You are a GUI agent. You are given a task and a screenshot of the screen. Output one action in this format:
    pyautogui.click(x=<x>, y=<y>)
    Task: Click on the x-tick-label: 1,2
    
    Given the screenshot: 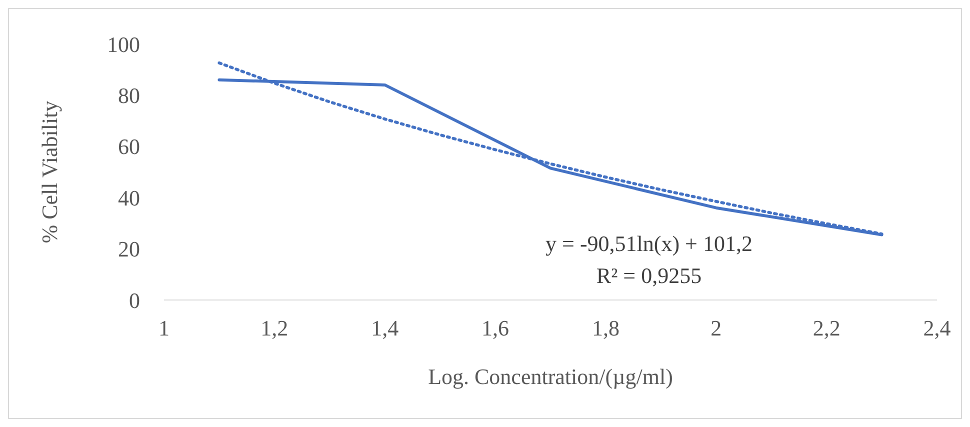 What is the action you would take?
    pyautogui.click(x=274, y=328)
    